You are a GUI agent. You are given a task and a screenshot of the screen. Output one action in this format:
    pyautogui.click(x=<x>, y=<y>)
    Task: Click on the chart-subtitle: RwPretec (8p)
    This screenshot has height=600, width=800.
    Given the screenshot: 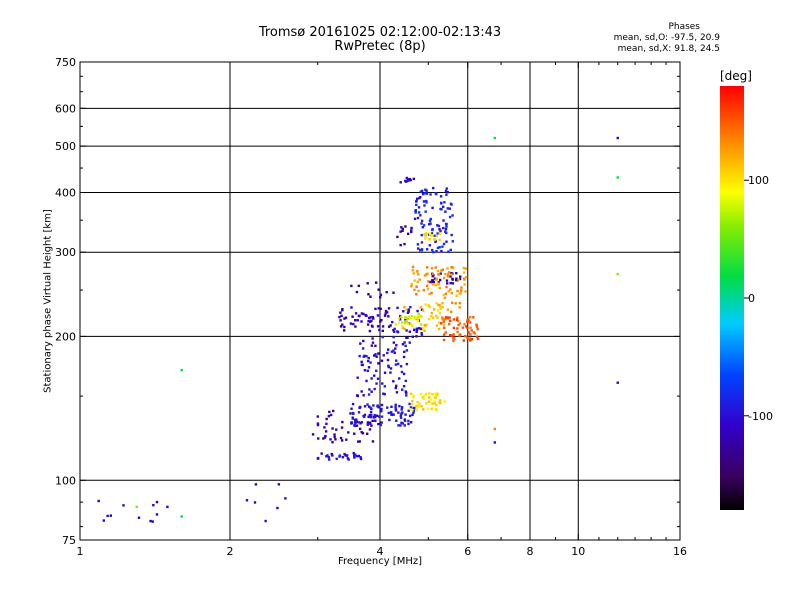 What is the action you would take?
    pyautogui.click(x=380, y=46)
    